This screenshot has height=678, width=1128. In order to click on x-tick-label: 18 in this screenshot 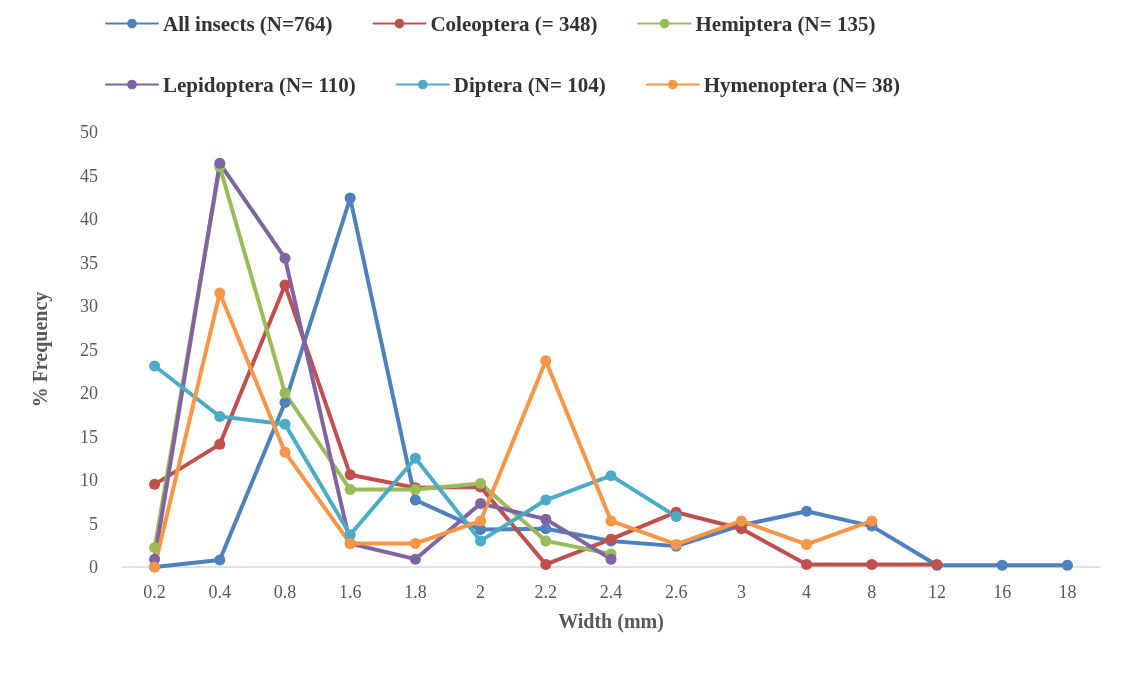, I will do `click(1067, 592)`.